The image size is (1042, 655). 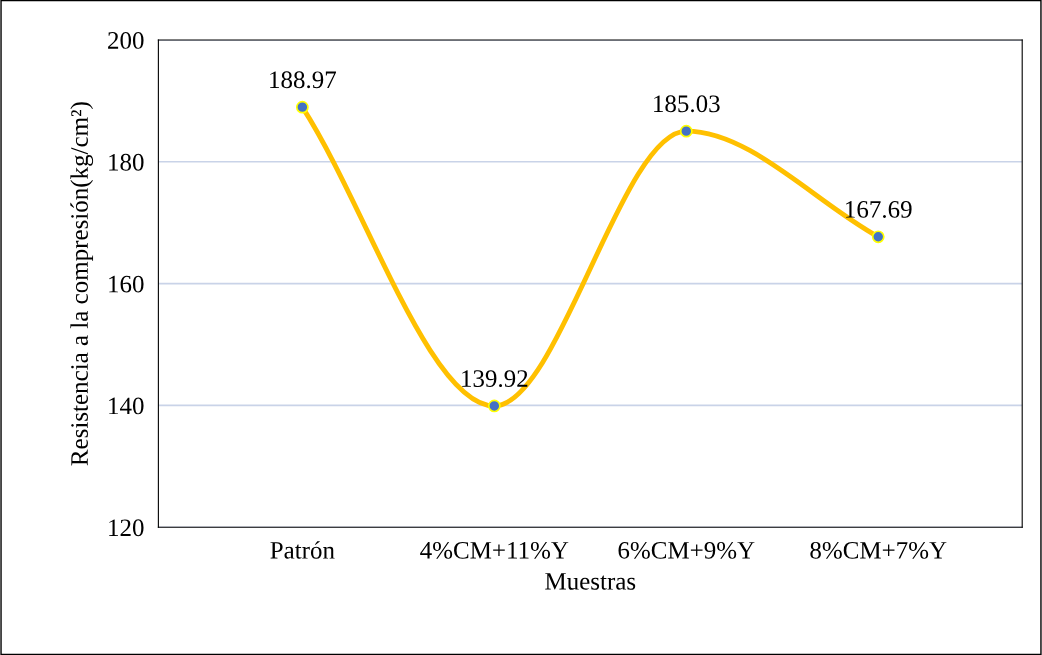 I want to click on data-label: 139.92, so click(x=495, y=379).